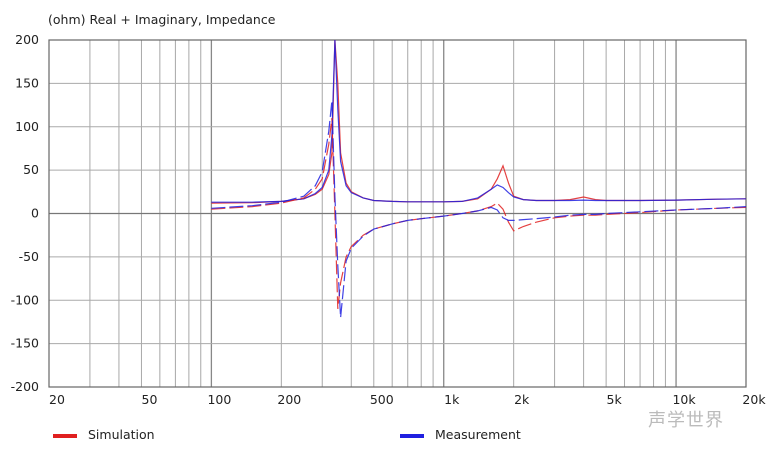 The image size is (778, 454). What do you see at coordinates (615, 399) in the screenshot?
I see `x-tick-label: 5k` at bounding box center [615, 399].